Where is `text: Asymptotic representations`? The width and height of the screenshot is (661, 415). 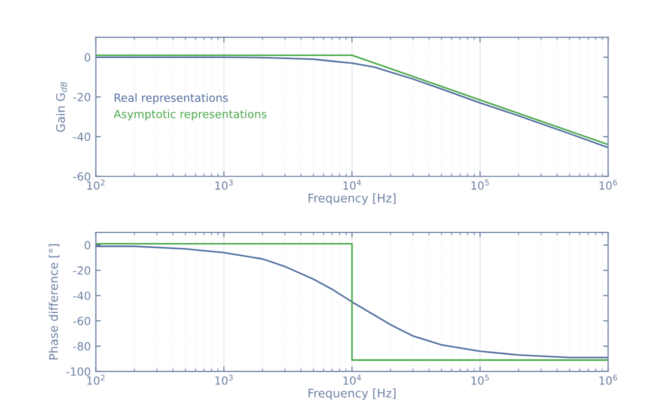
text: Asymptotic representations is located at coordinates (190, 115).